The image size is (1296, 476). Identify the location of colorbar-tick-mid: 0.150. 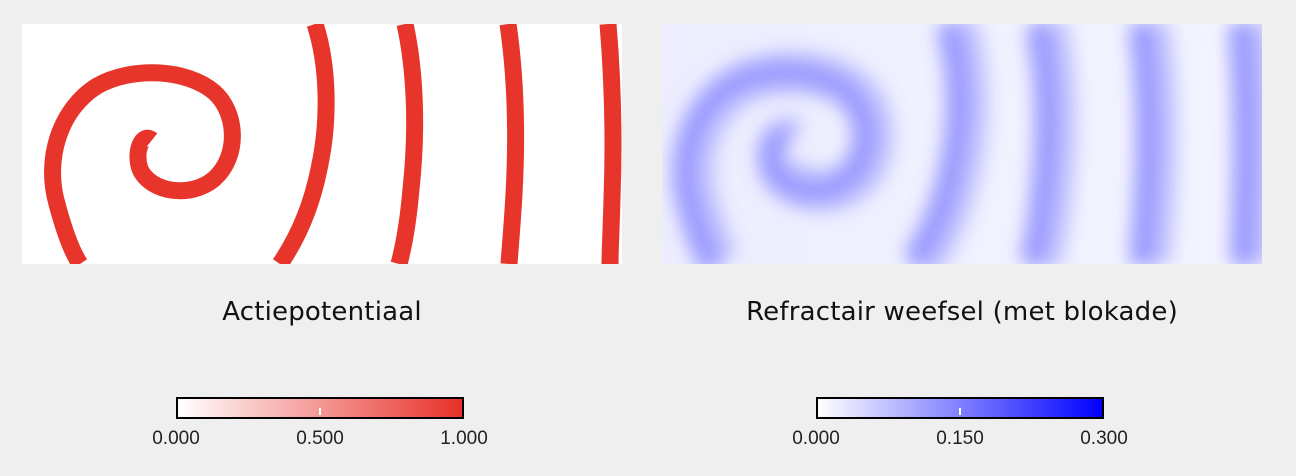
(960, 438).